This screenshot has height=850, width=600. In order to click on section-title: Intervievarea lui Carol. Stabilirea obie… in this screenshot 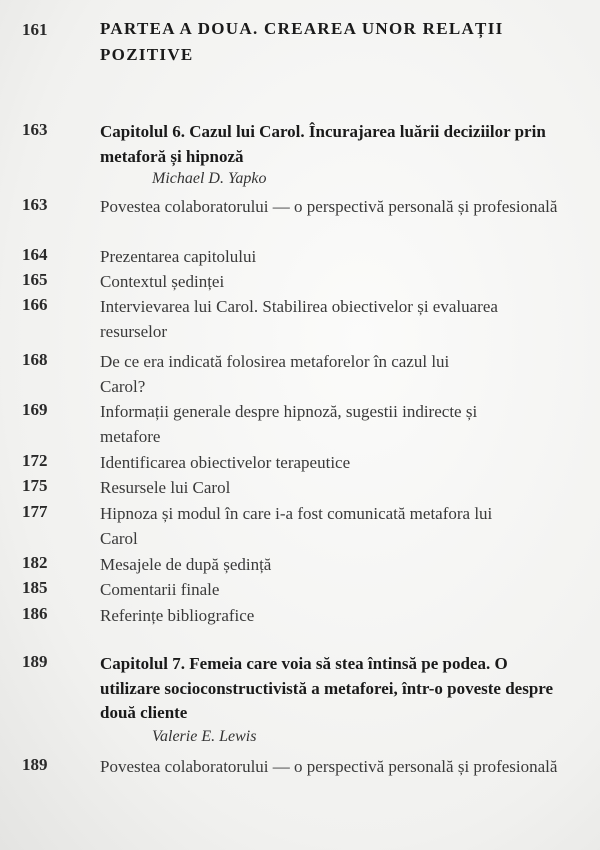, I will do `click(299, 319)`.